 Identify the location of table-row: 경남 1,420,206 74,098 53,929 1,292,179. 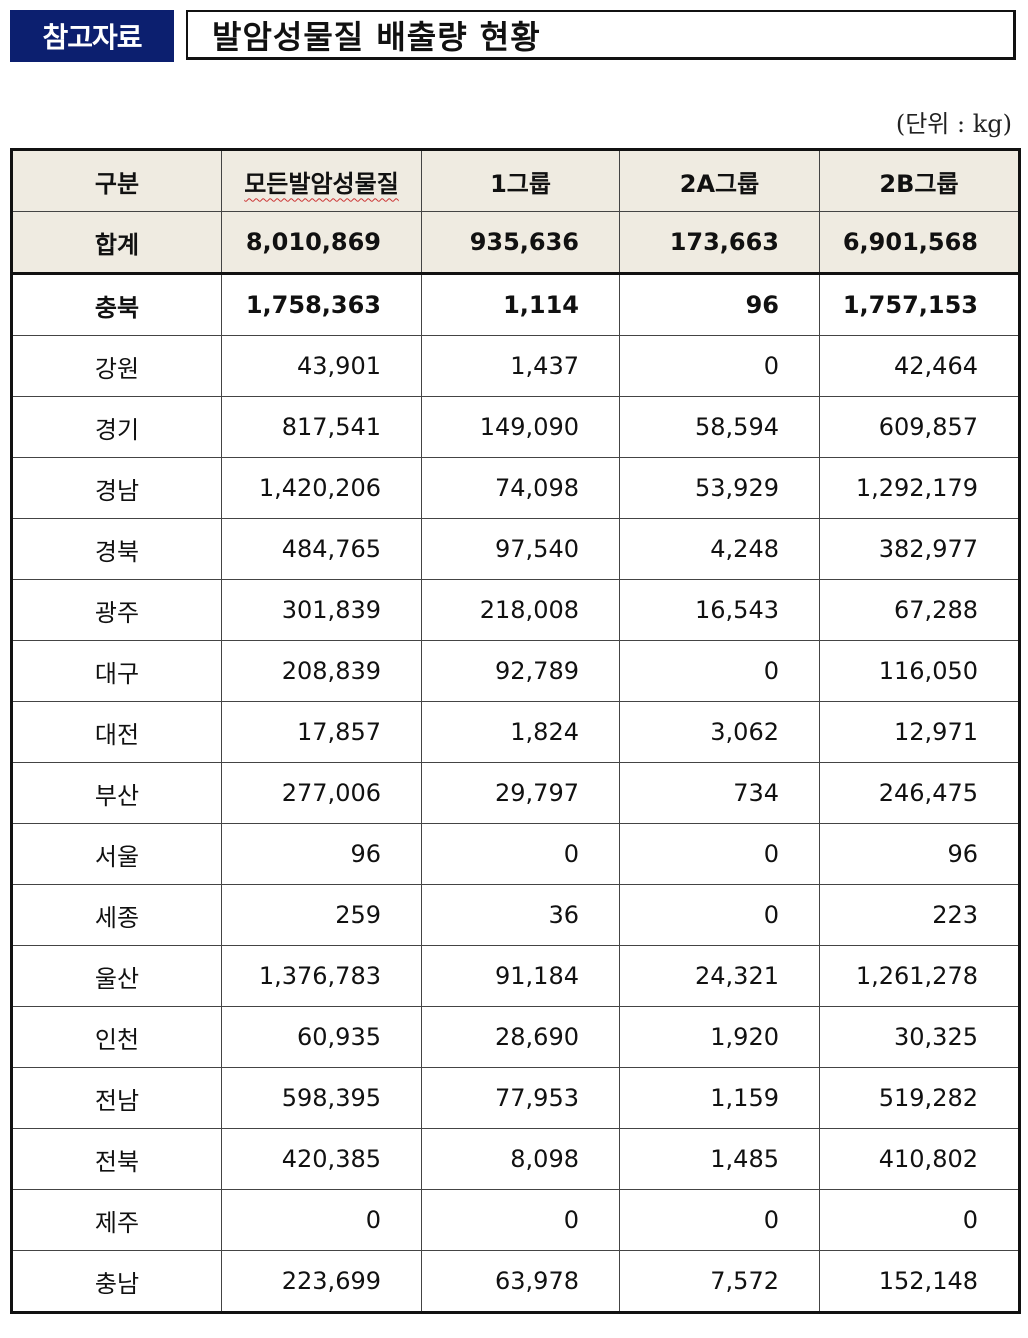
(515, 488).